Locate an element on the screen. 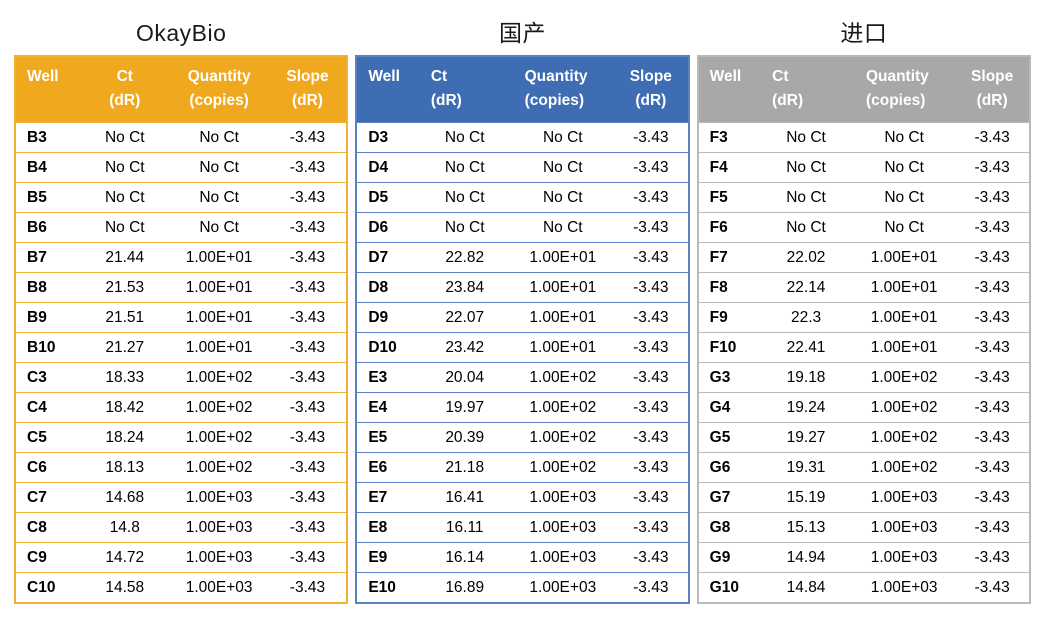 The width and height of the screenshot is (1041, 637). table-row: E3 20.04 1.00E+02 -3.43 is located at coordinates (522, 377).